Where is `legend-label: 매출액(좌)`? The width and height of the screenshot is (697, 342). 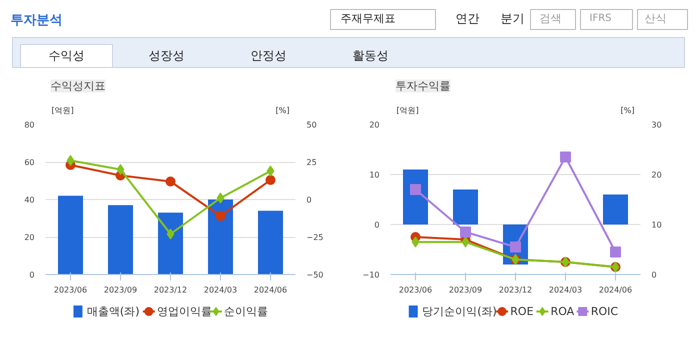
legend-label: 매출액(좌) is located at coordinates (113, 311).